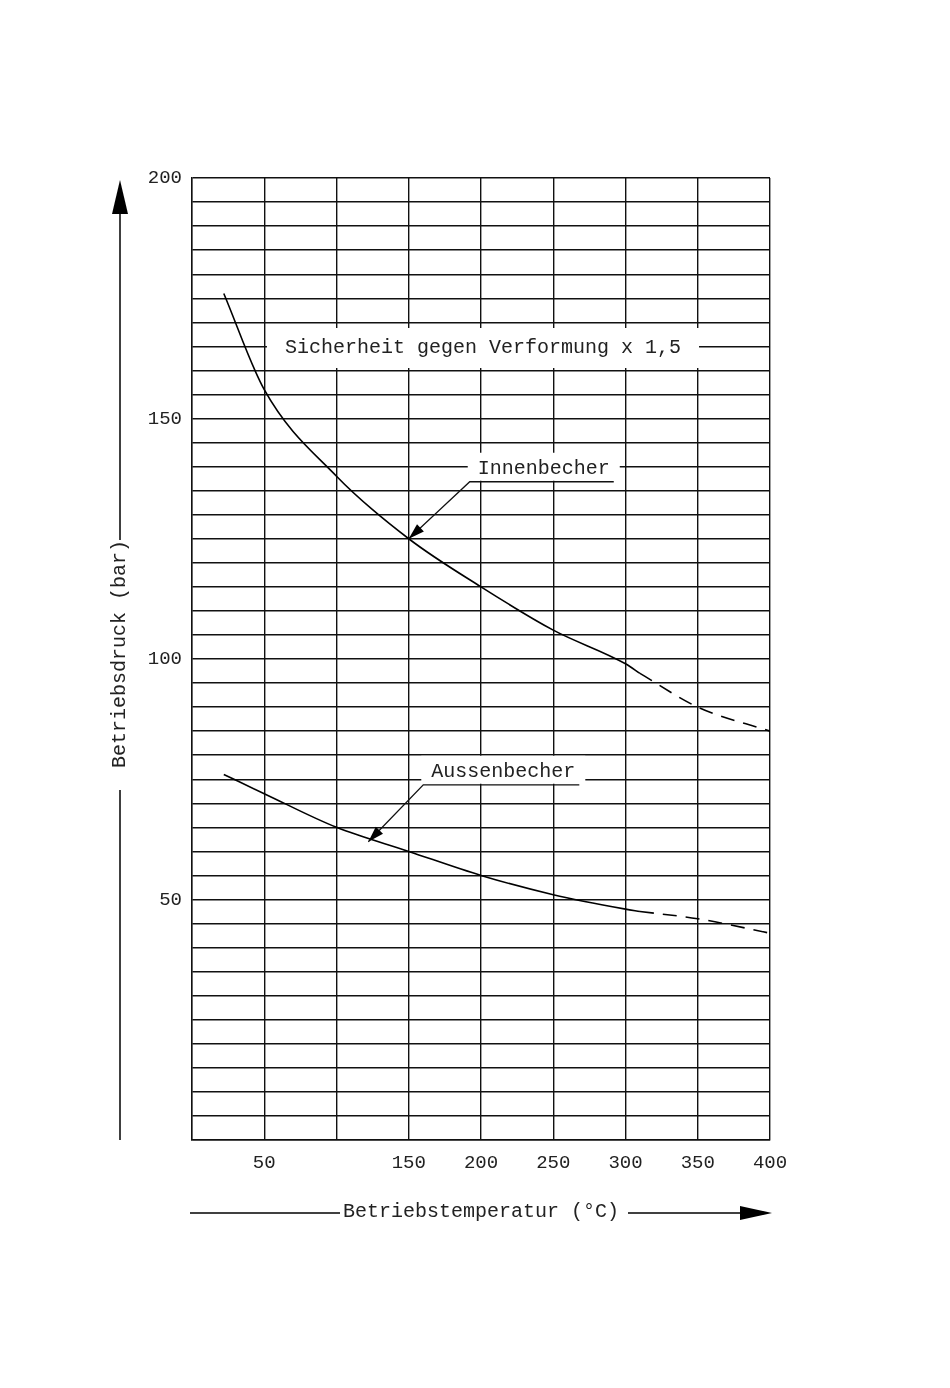  I want to click on annotation: Sicherheit gegen Verformung x 1,5, so click(483, 348).